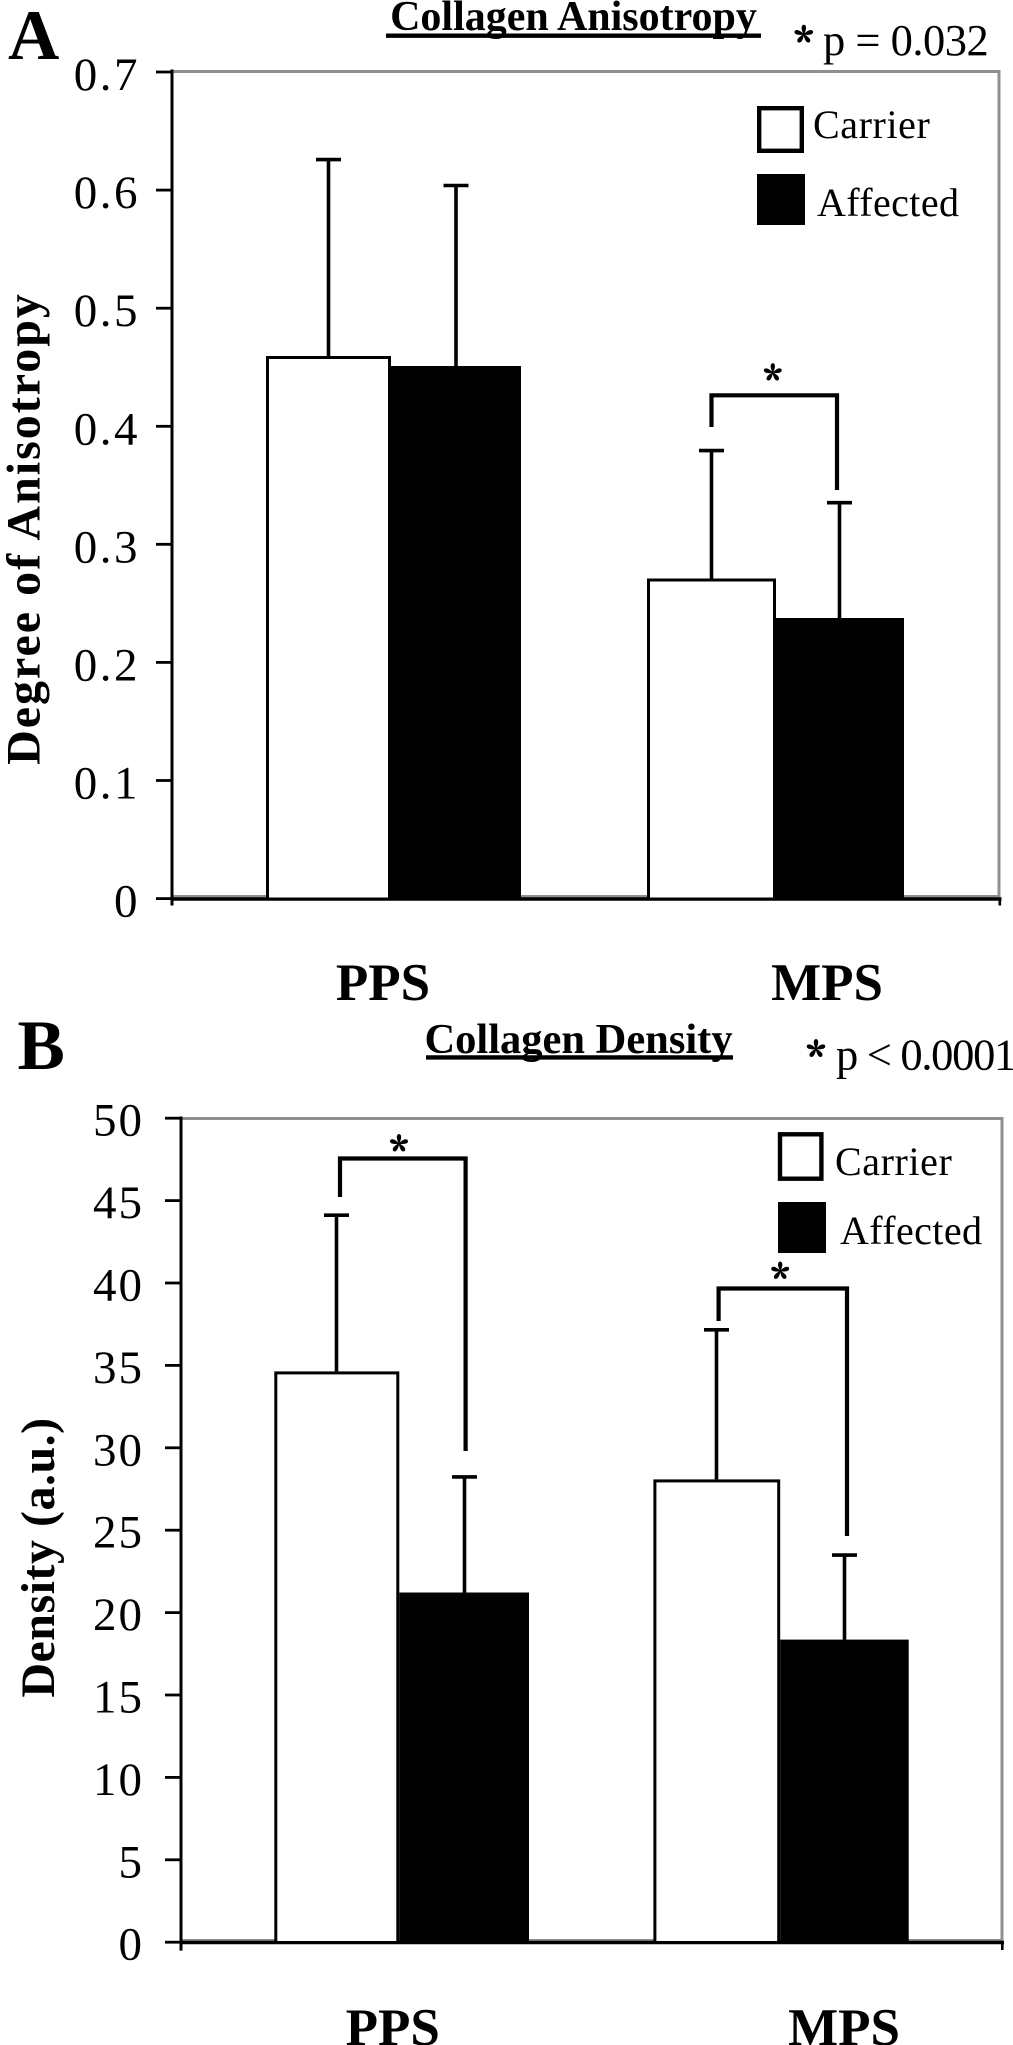  Describe the element at coordinates (107, 193) in the screenshot. I see `svg-text: 0.6` at that location.